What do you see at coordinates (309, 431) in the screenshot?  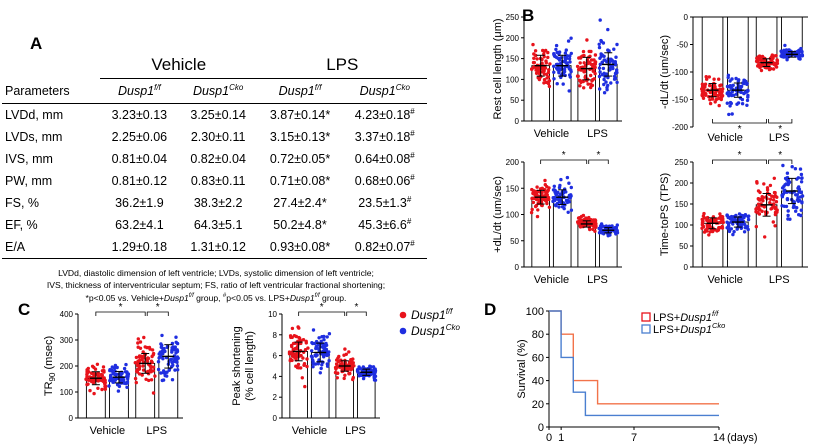 I see `x-group-label: Vehicle` at bounding box center [309, 431].